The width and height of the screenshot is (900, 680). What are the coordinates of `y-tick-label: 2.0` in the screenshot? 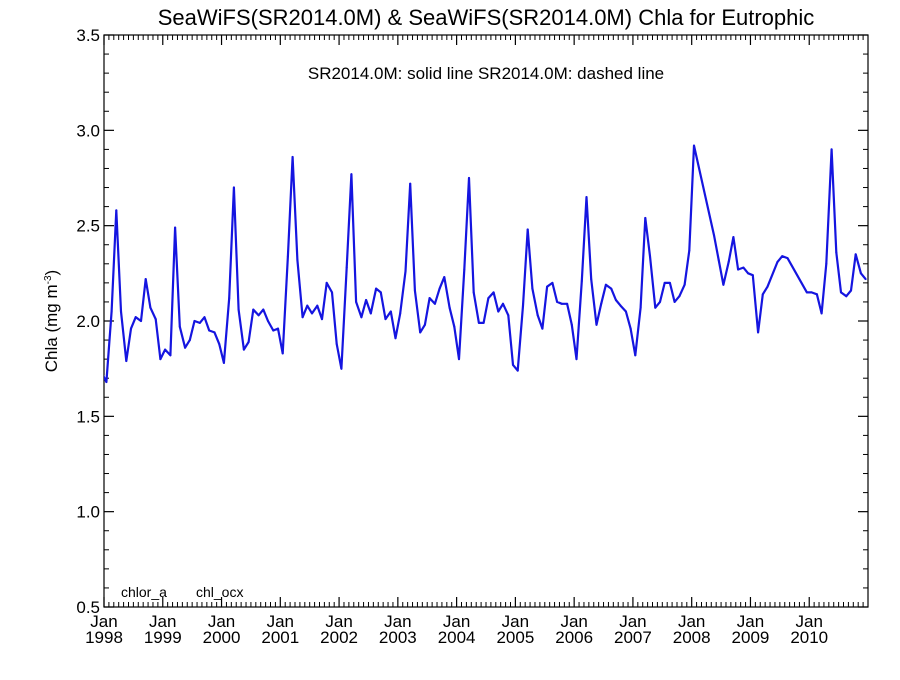 It's located at (88, 321).